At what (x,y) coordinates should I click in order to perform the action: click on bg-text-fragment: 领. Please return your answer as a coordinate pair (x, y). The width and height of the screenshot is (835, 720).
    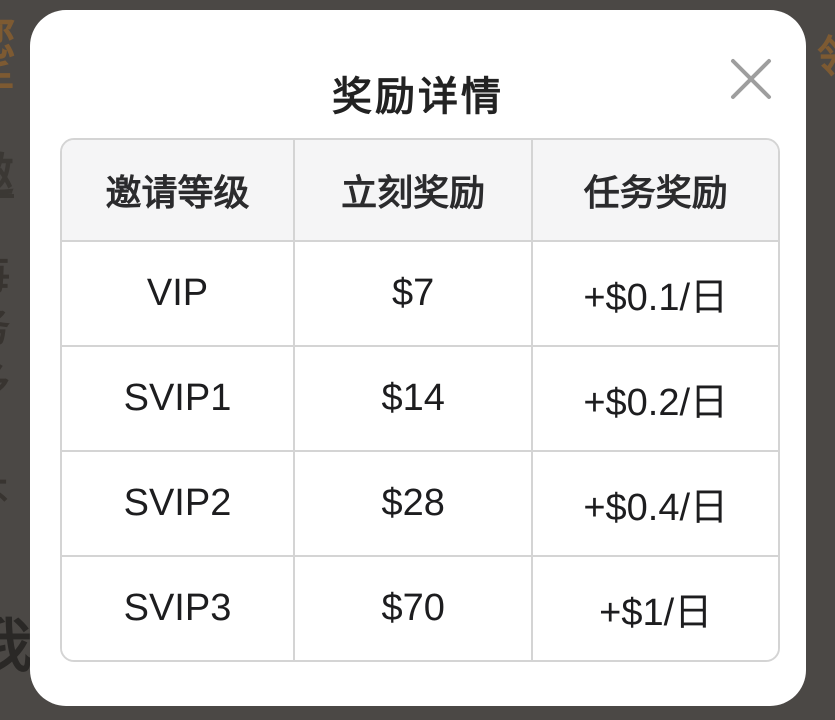
    Looking at the image, I should click on (826, 58).